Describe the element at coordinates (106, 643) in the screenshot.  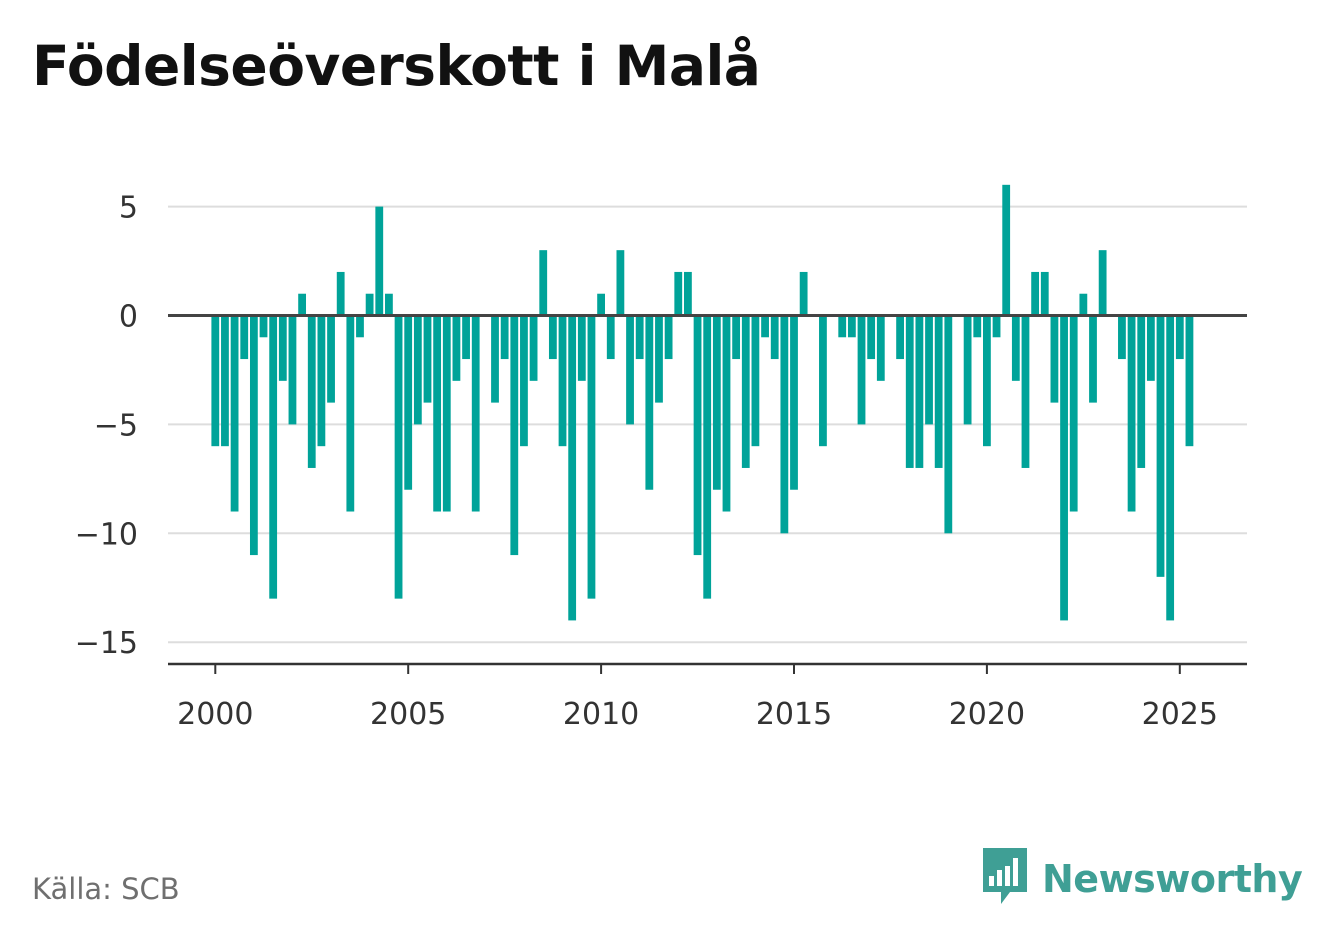
I see `y-tick-label: −15` at that location.